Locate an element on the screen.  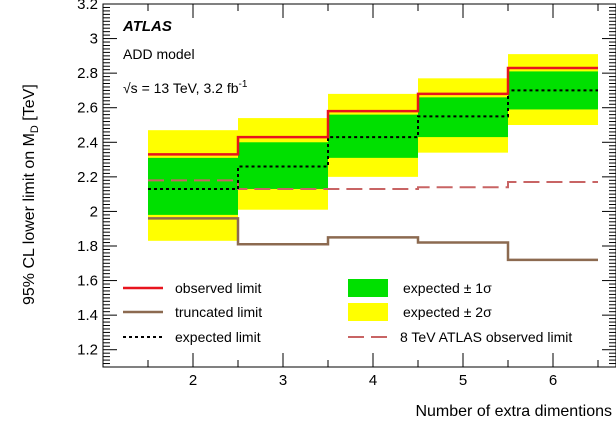
y-axis-title-unit: [TeV] is located at coordinates (29, 104).